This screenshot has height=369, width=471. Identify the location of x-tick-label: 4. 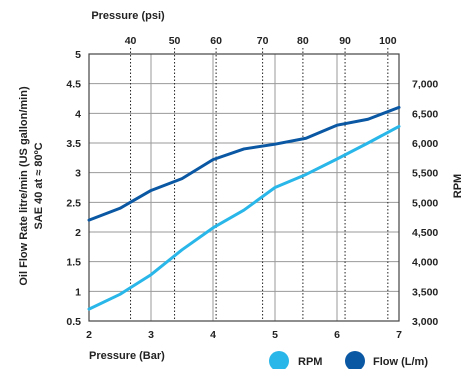
(213, 335).